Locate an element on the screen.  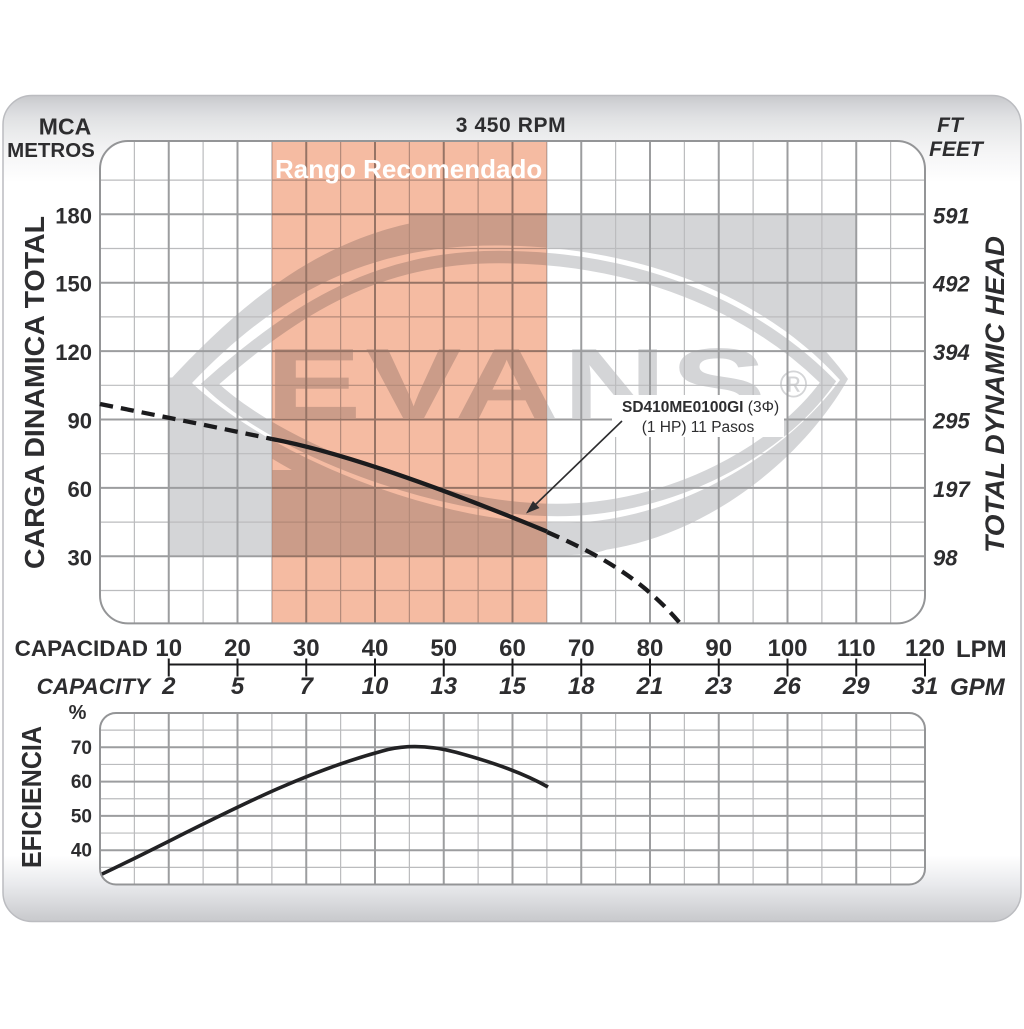
svg-text: METROS is located at coordinates (51, 150).